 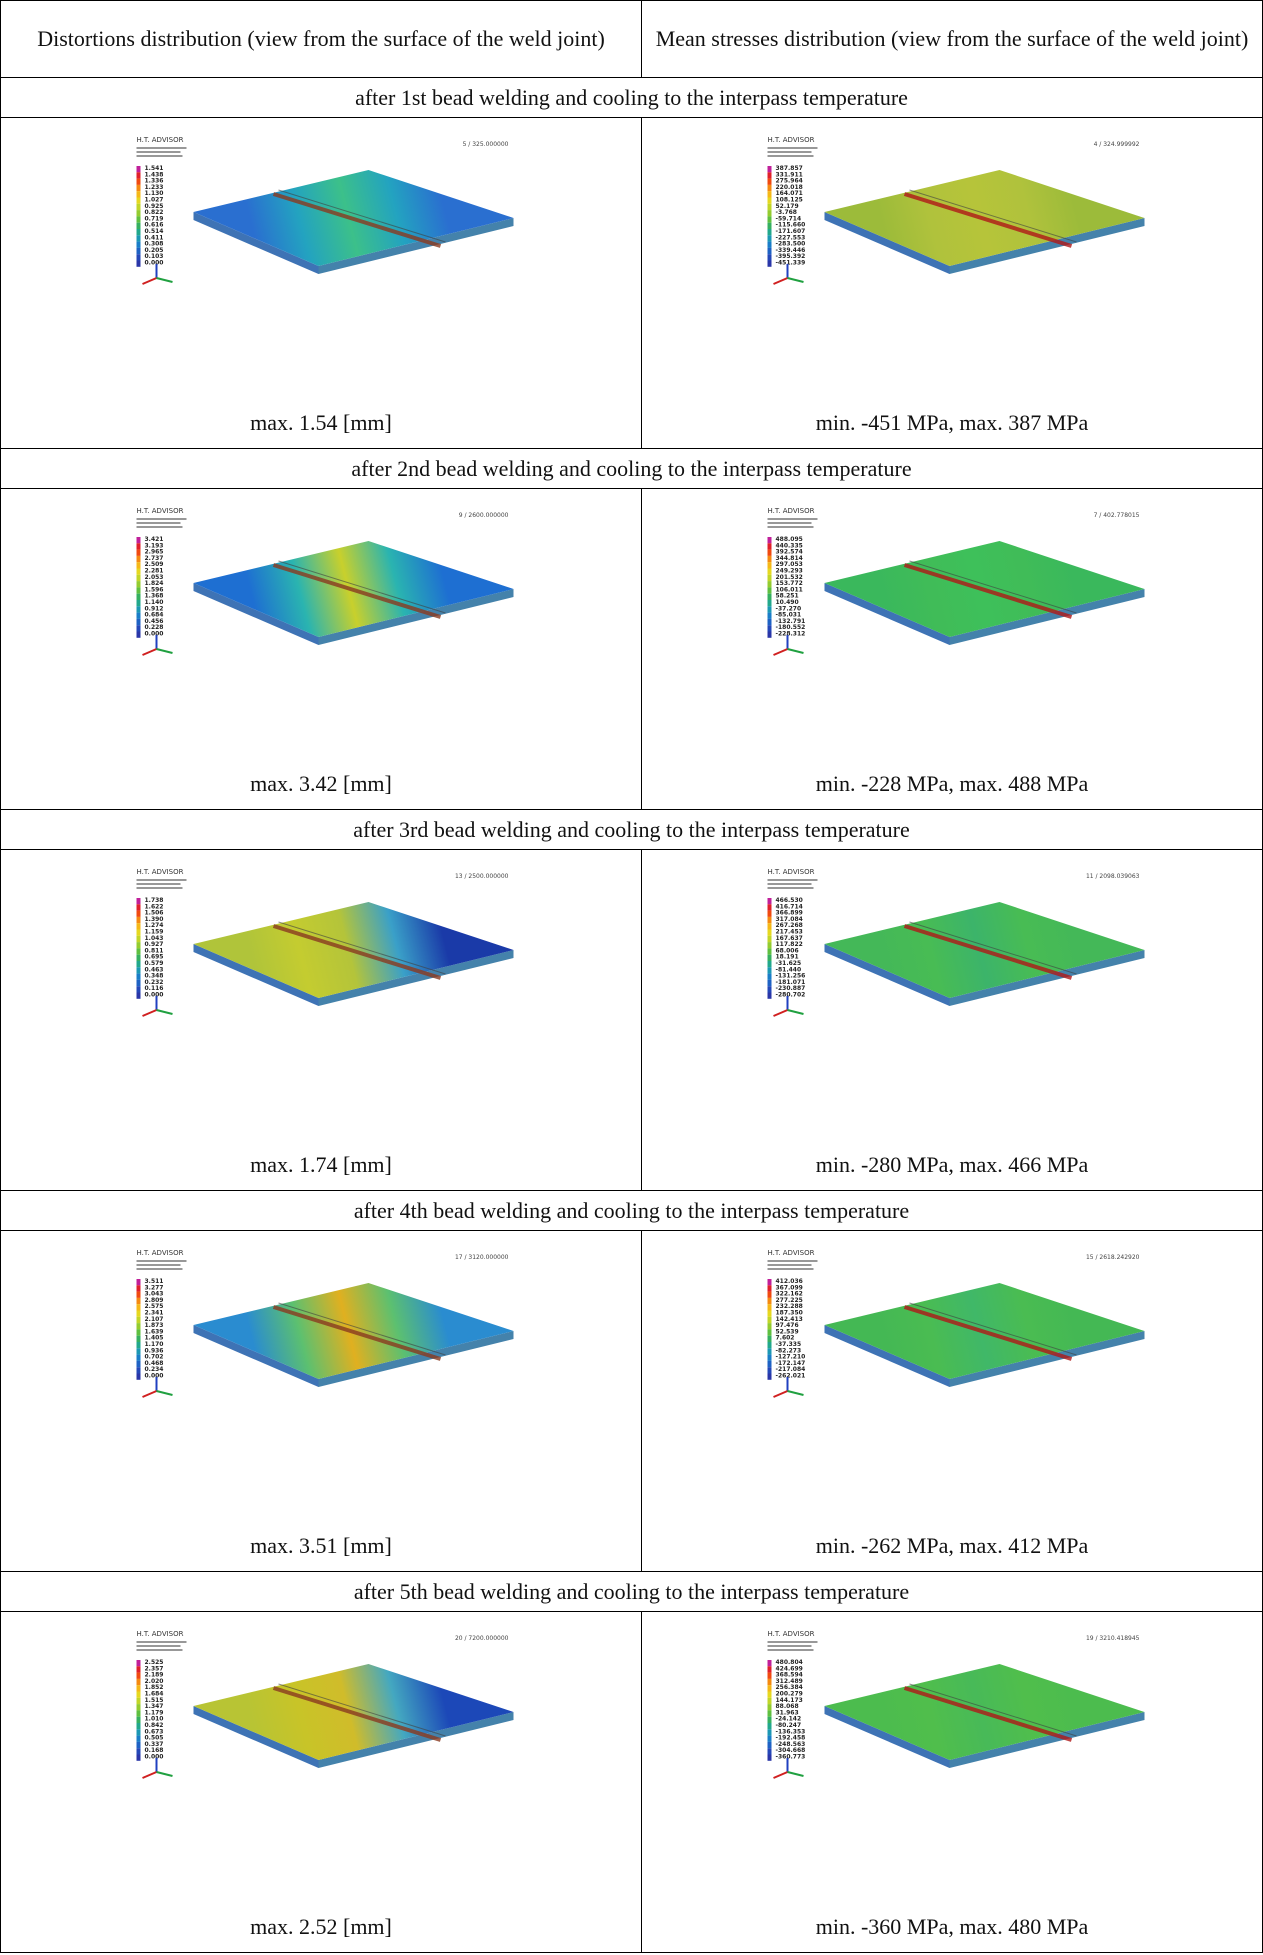 What do you see at coordinates (789, 938) in the screenshot?
I see `legend-value: 167.637` at bounding box center [789, 938].